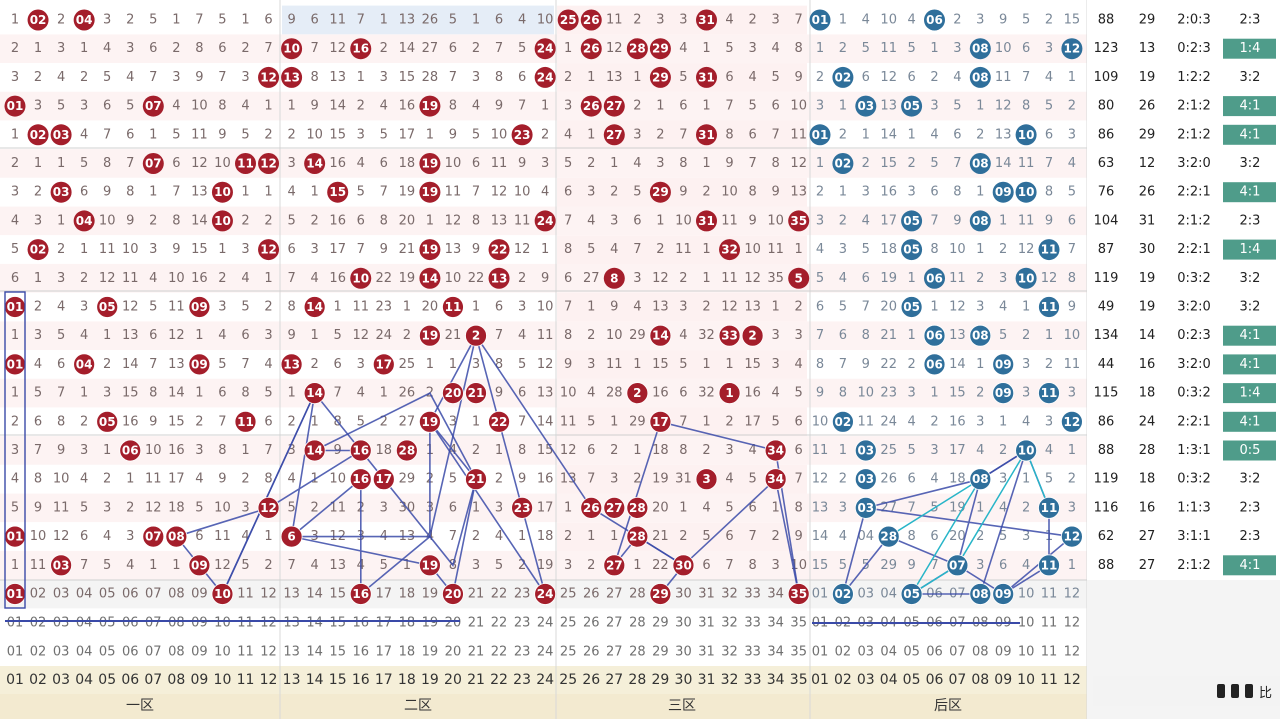 The image size is (1280, 719). I want to click on footer-front-number: 35, so click(798, 652).